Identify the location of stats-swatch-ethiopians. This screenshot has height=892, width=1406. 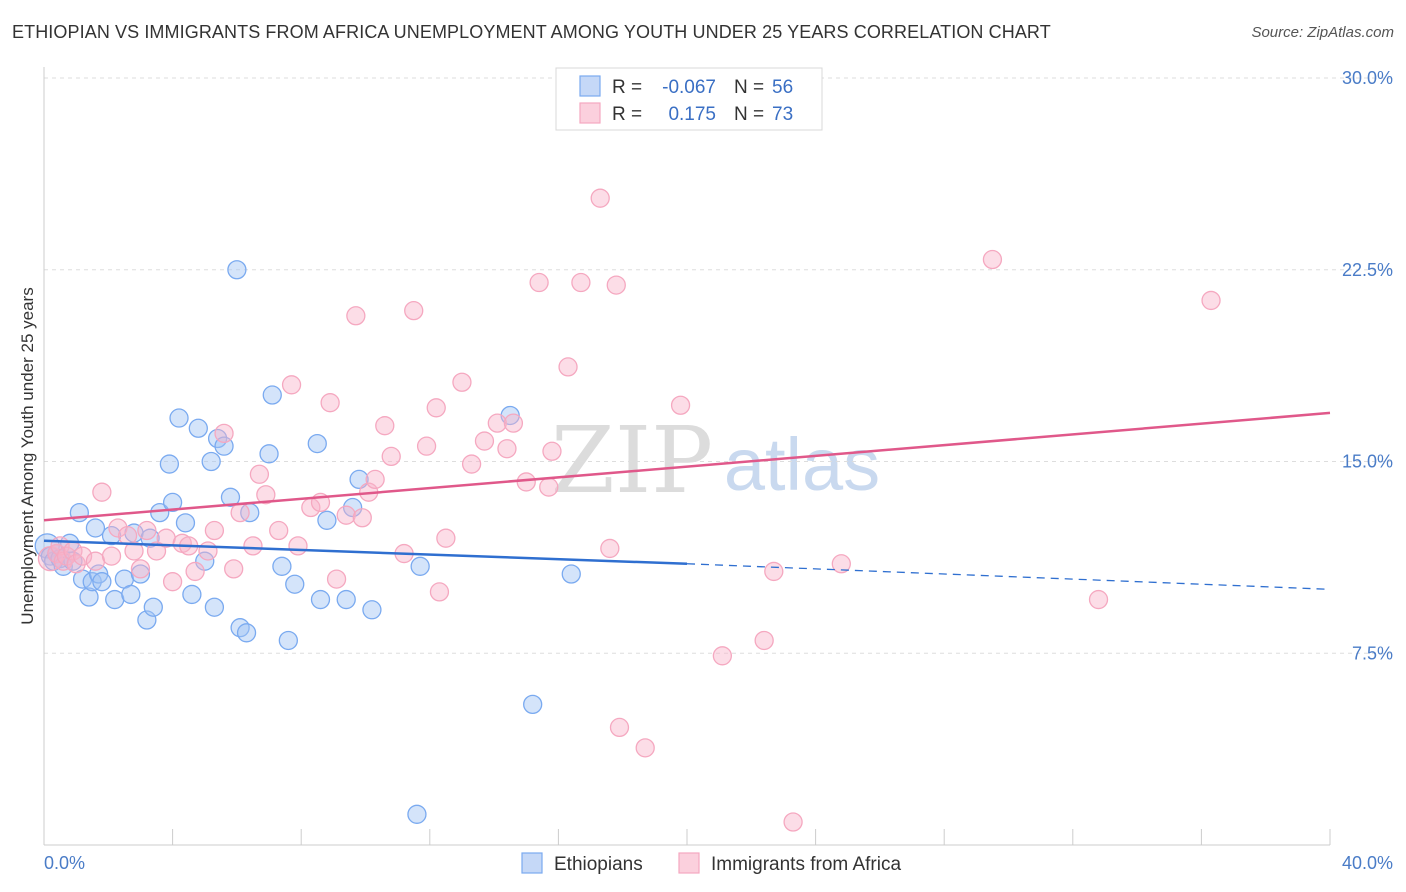
(590, 86).